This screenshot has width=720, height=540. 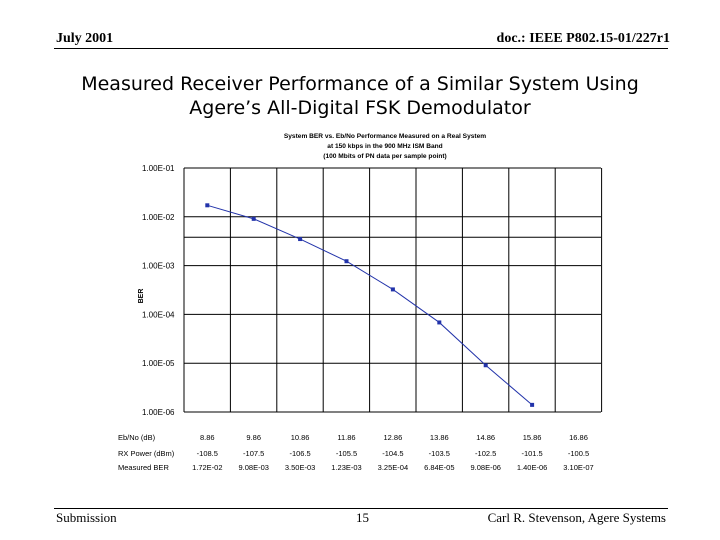 I want to click on footer-author: Carl R. Stevenson, Agere Systems, so click(x=576, y=517).